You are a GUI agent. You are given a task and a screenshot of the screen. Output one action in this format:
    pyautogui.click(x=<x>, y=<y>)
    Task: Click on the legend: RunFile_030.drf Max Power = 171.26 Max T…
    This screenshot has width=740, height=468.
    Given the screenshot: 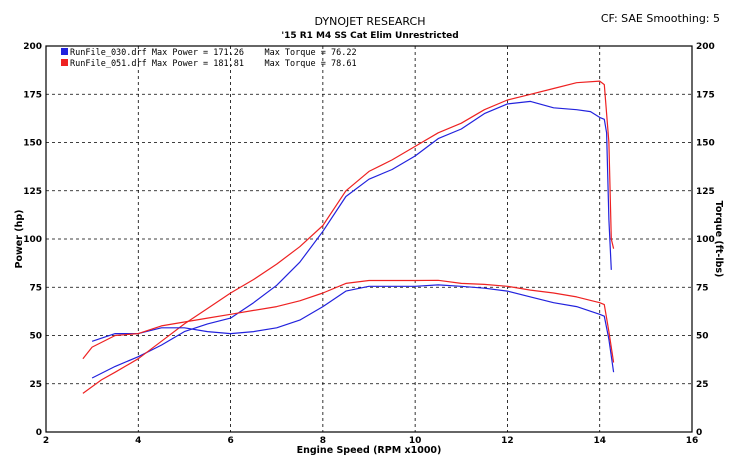 What is the action you would take?
    pyautogui.click(x=209, y=58)
    